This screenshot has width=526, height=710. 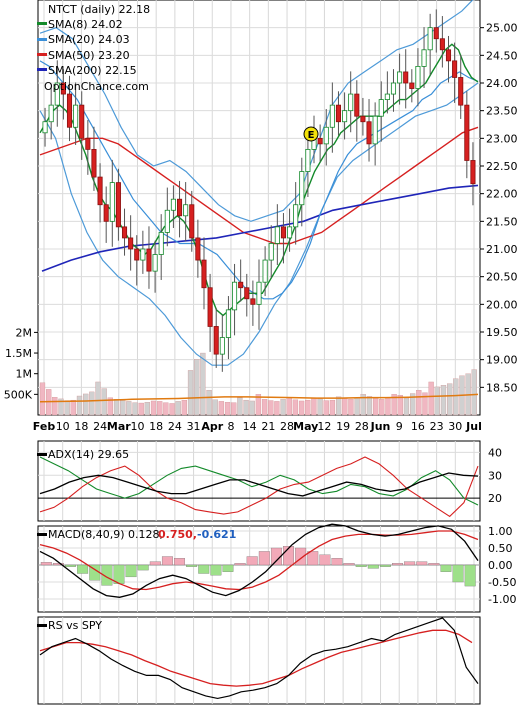 What do you see at coordinates (156, 426) in the screenshot?
I see `x-tick-label: 18` at bounding box center [156, 426].